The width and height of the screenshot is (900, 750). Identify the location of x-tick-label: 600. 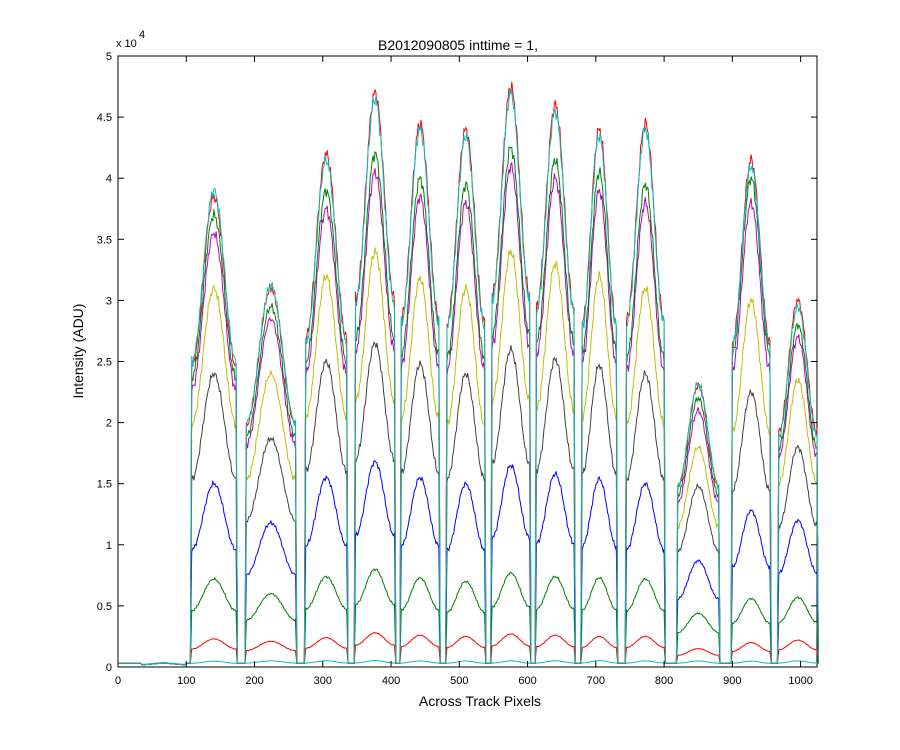
(527, 681).